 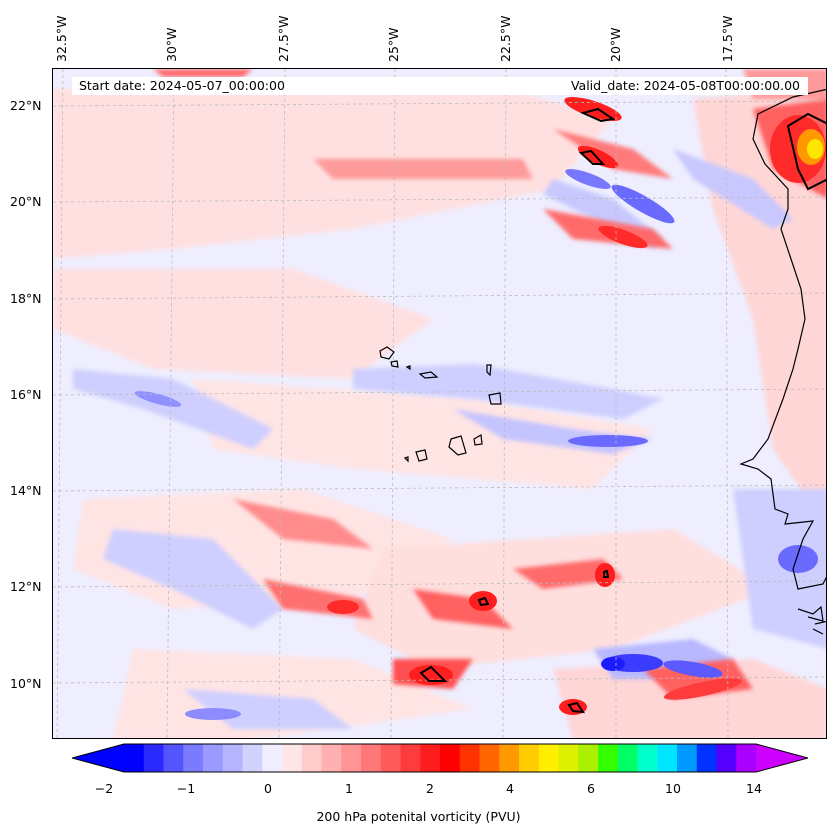 What do you see at coordinates (591, 788) in the screenshot?
I see `colorbar-tick: 6` at bounding box center [591, 788].